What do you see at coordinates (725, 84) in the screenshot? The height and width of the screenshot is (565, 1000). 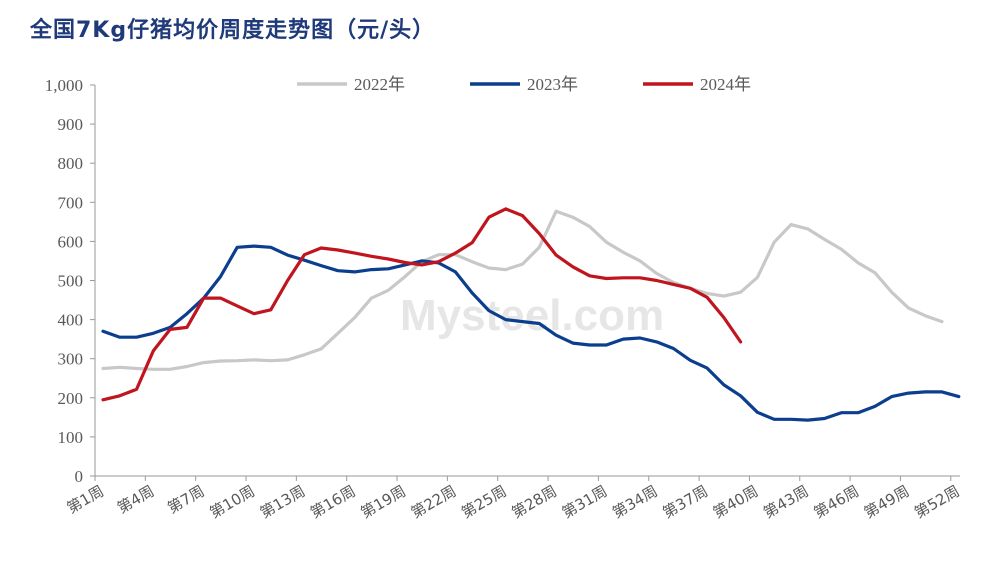 I see `legend-label: 2024年` at bounding box center [725, 84].